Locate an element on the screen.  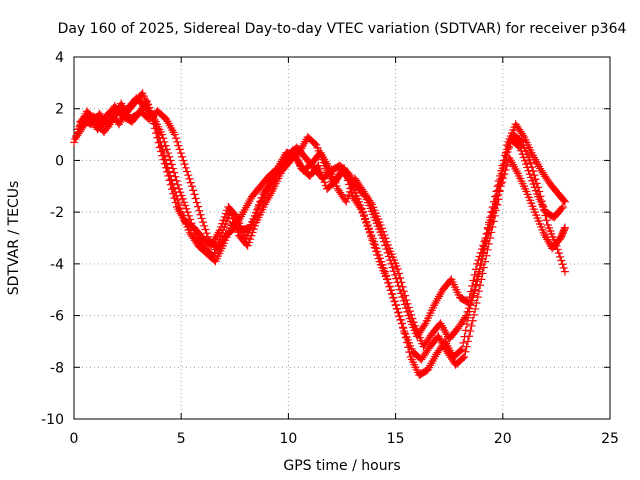
y-tick-label: -8 is located at coordinates (57, 368).